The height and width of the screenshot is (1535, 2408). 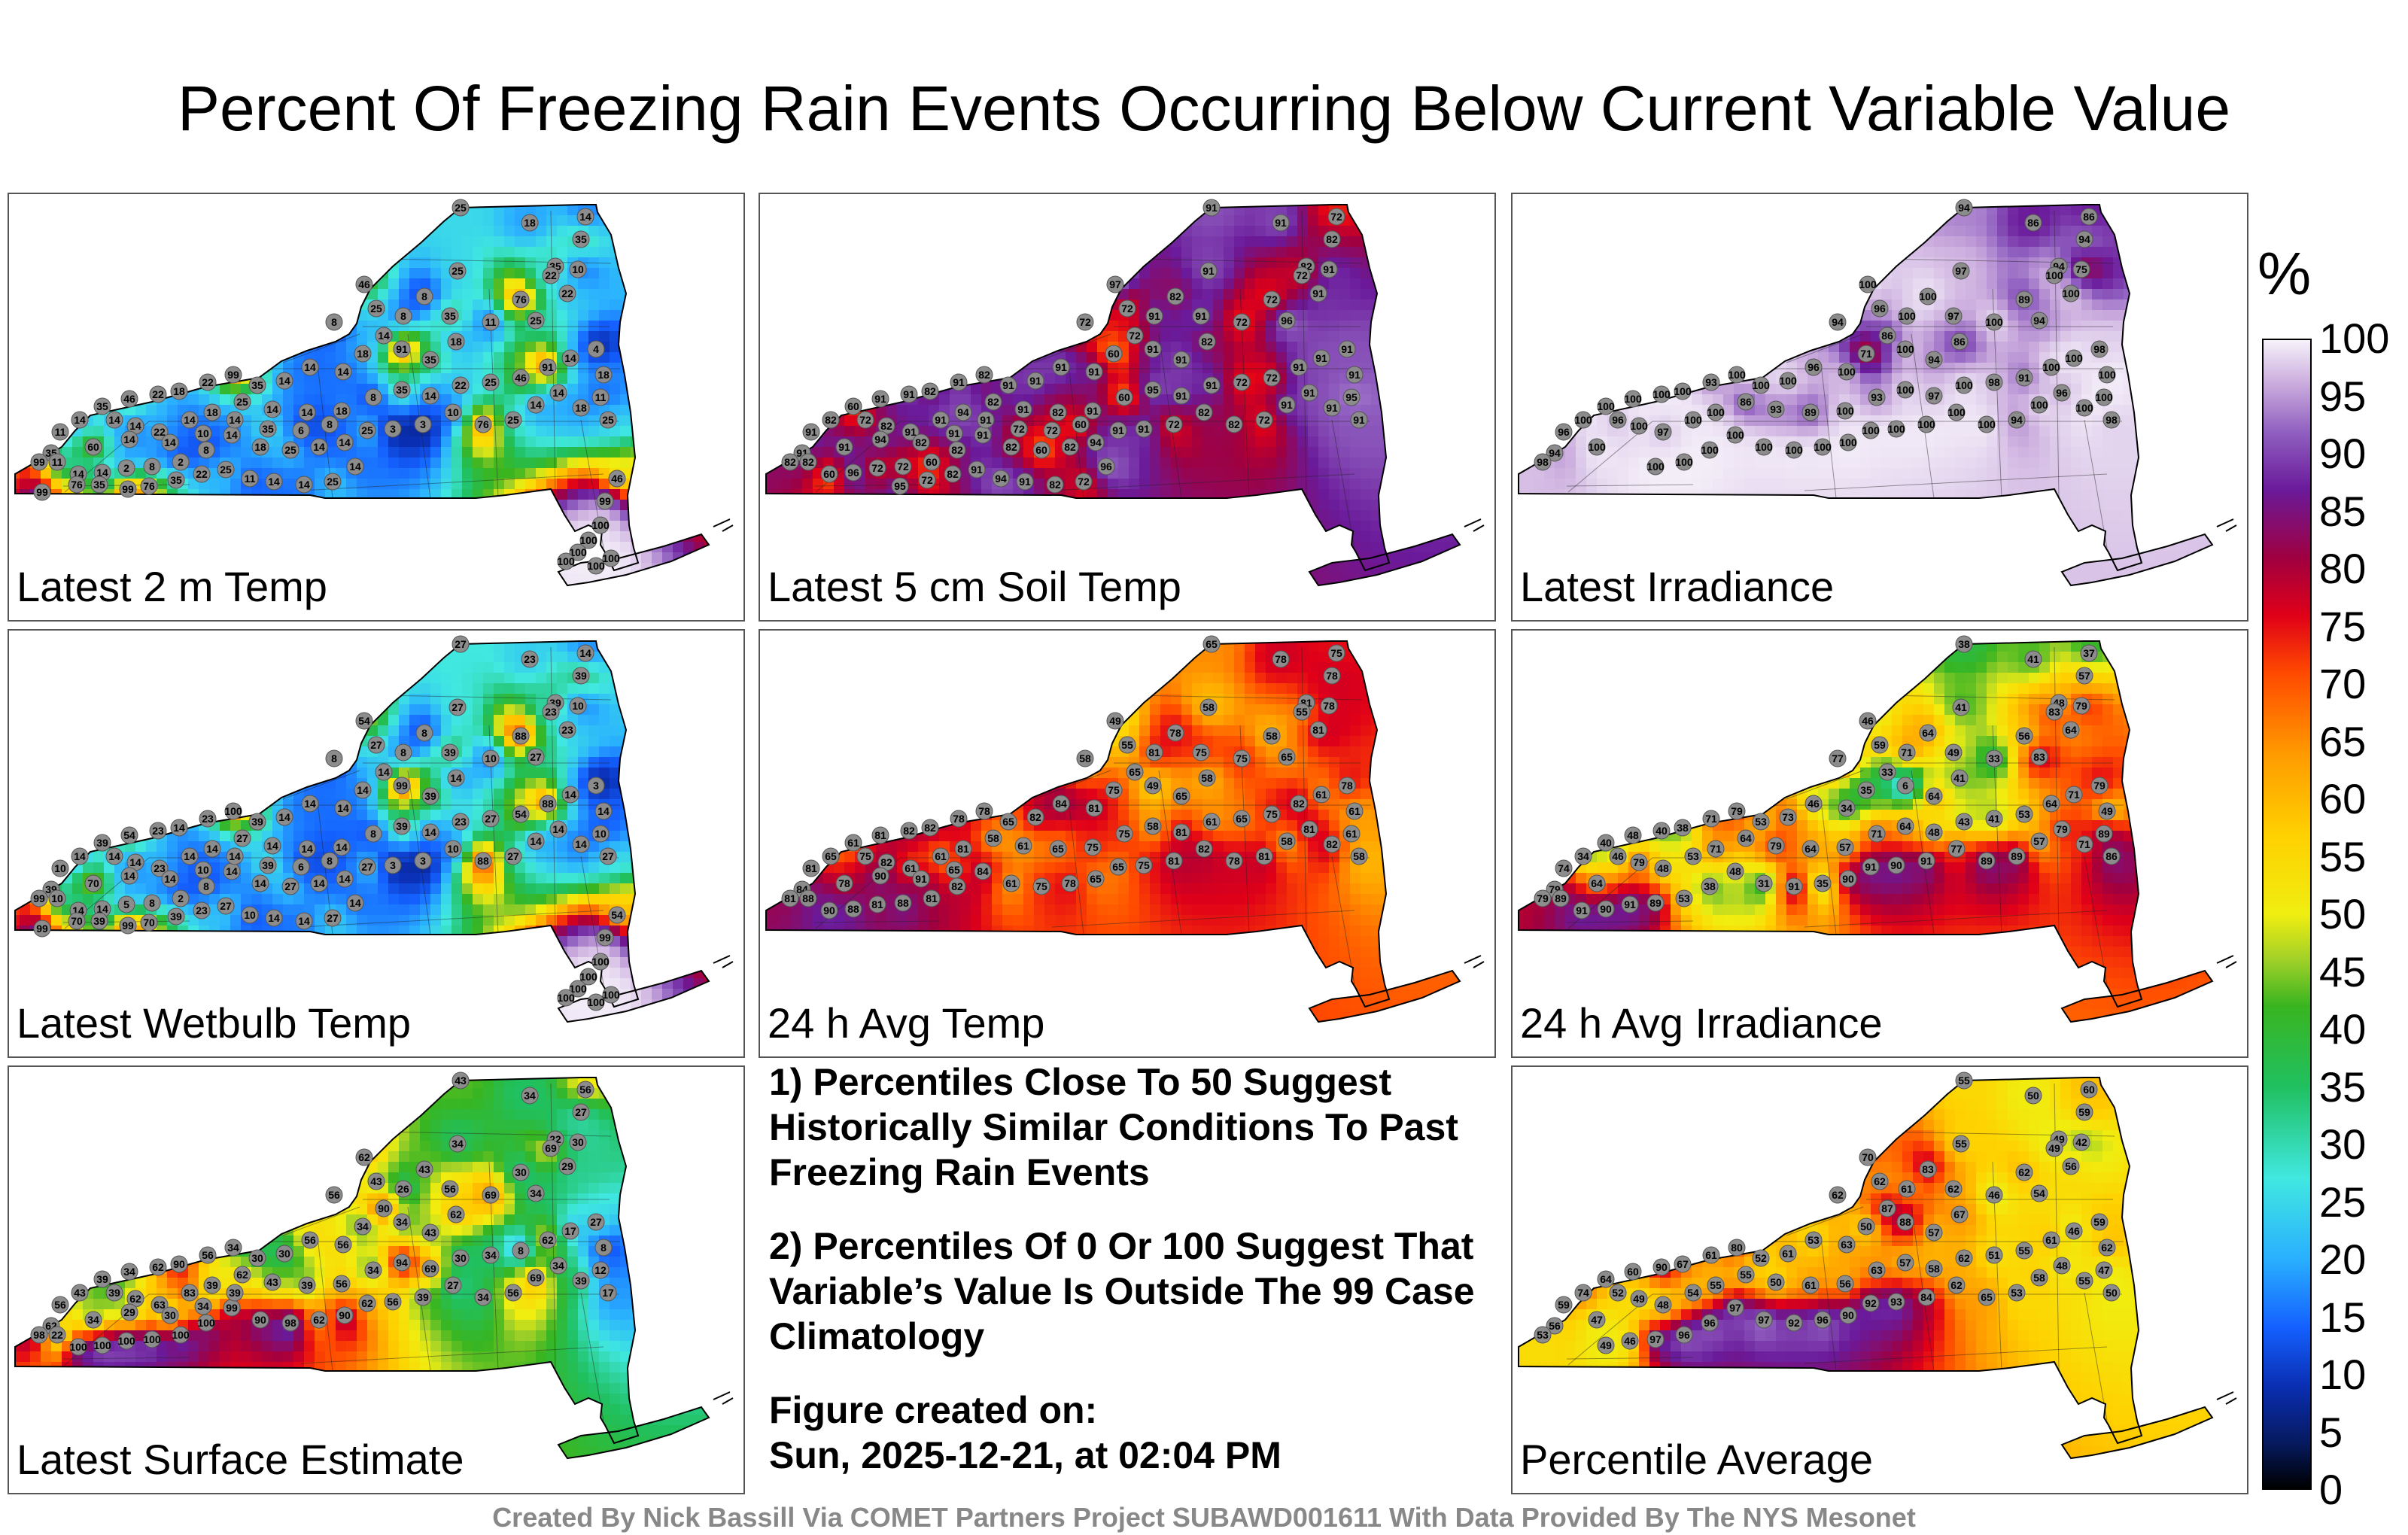 I want to click on station-marker: 98, so click(x=2111, y=420).